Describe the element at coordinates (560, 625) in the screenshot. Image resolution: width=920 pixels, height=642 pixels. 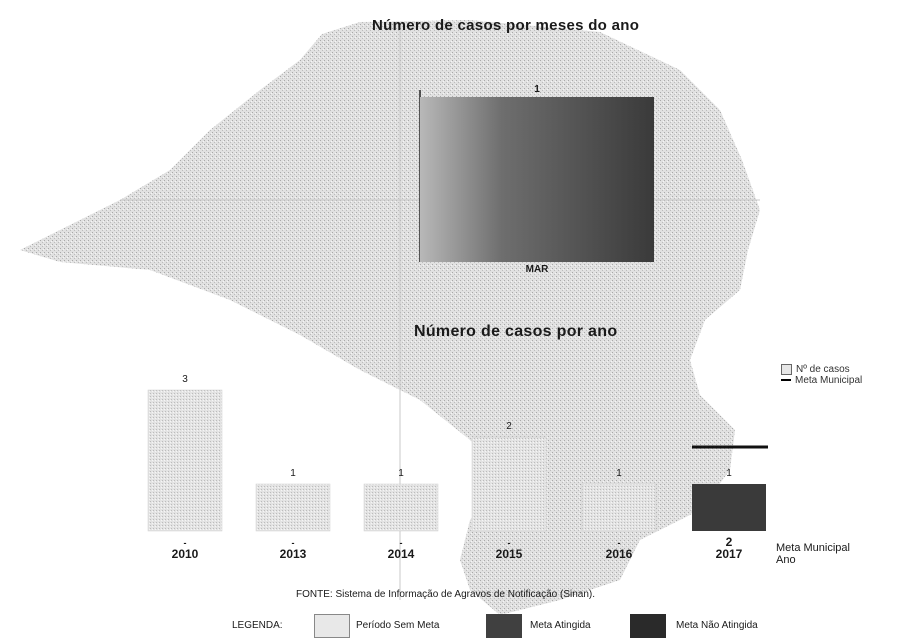
I see `legend-label-atingida: Meta Atingida` at that location.